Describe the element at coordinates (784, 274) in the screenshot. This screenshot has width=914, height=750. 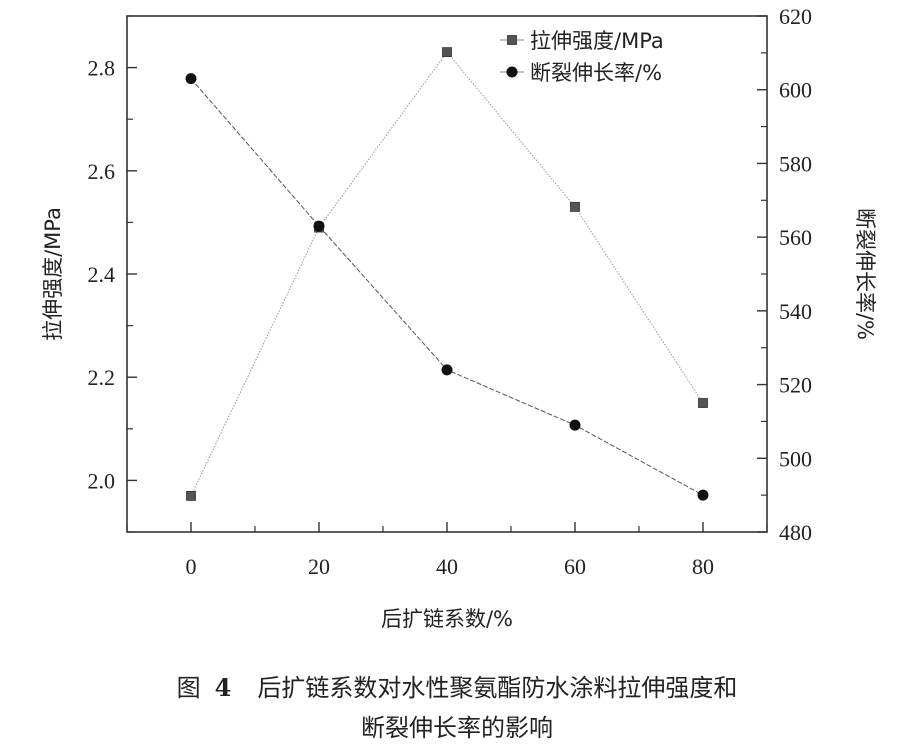
I see `right-y-axis-ticks: 480 500 520 540 560 580 600 620` at that location.